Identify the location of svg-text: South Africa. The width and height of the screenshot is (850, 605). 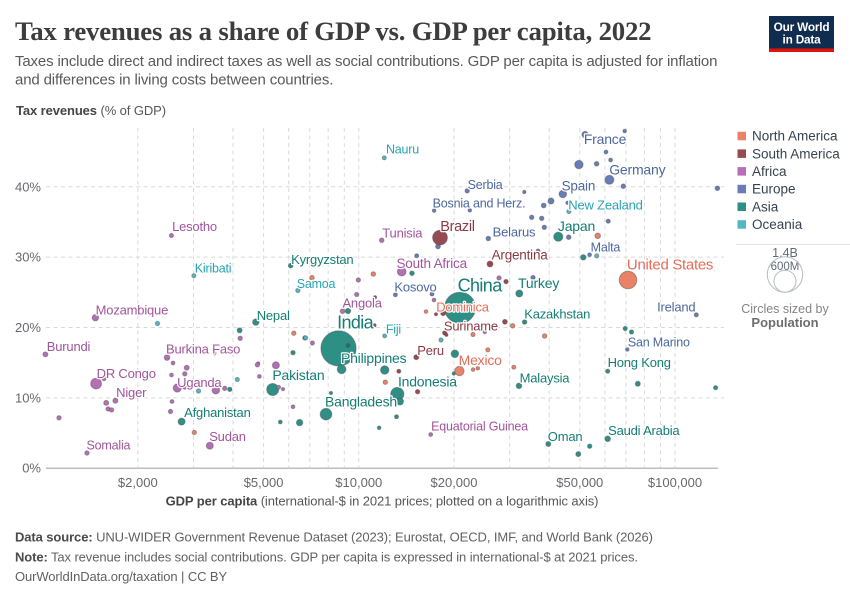
(431, 263).